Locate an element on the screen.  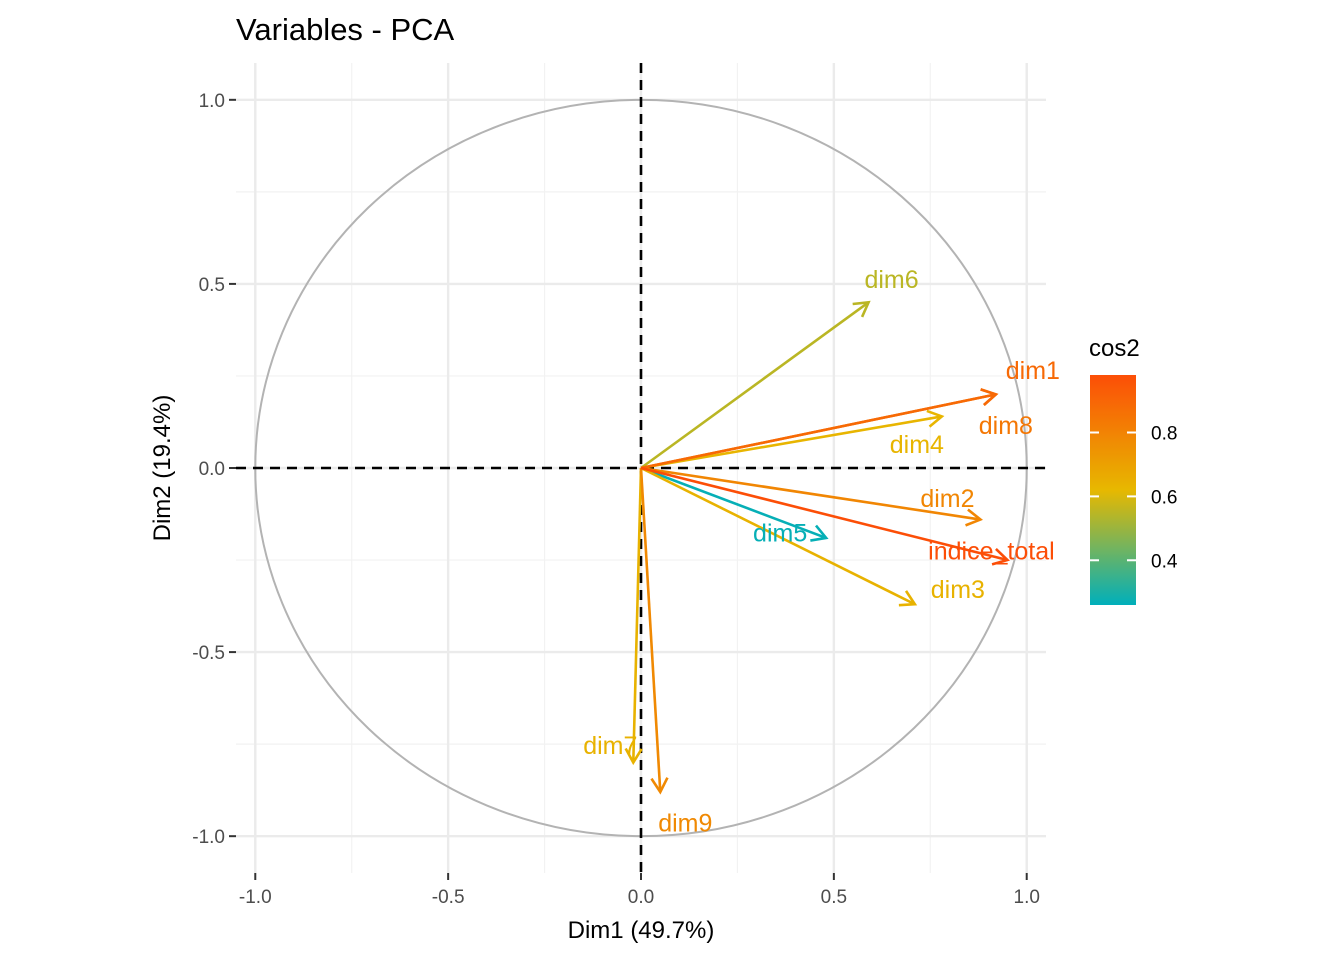
arrow-head-dim6 is located at coordinates (861, 309).